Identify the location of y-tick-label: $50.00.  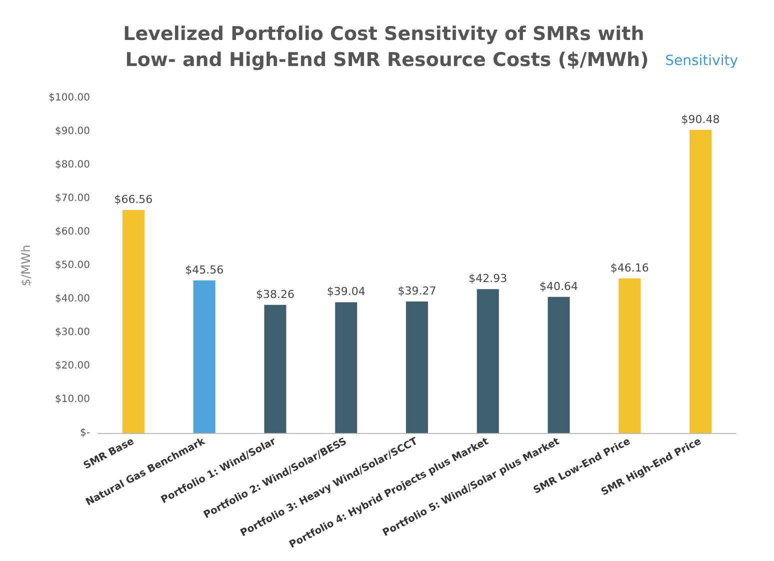
(72, 265).